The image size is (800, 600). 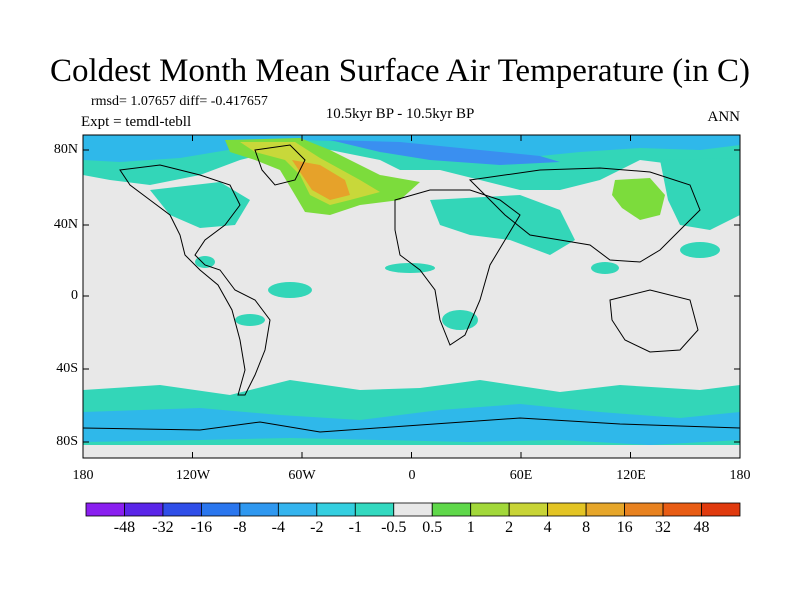 I want to click on eurasia-cyan-region, so click(x=502, y=225).